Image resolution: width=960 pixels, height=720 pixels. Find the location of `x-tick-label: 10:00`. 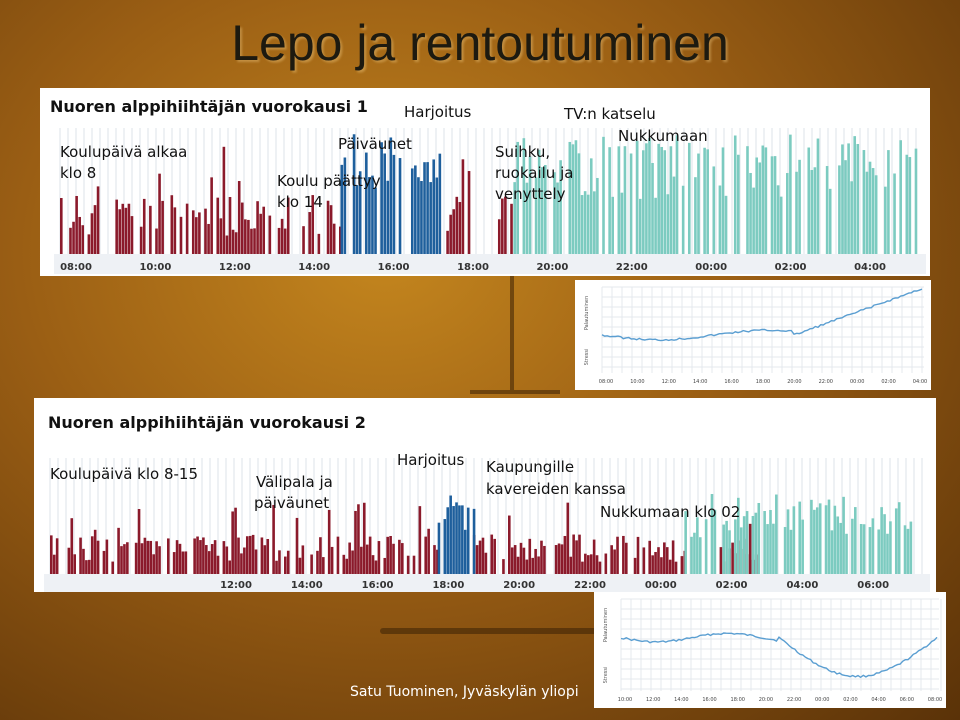

x-tick-label: 10:00 is located at coordinates (637, 382).